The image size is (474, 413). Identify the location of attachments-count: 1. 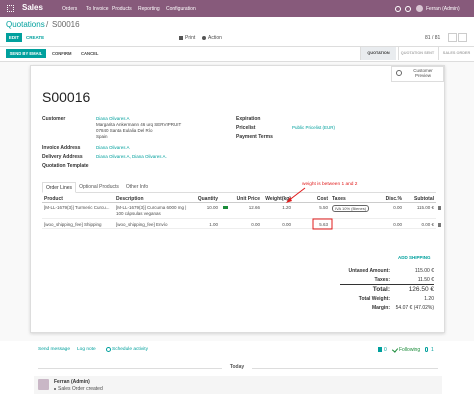
(432, 350).